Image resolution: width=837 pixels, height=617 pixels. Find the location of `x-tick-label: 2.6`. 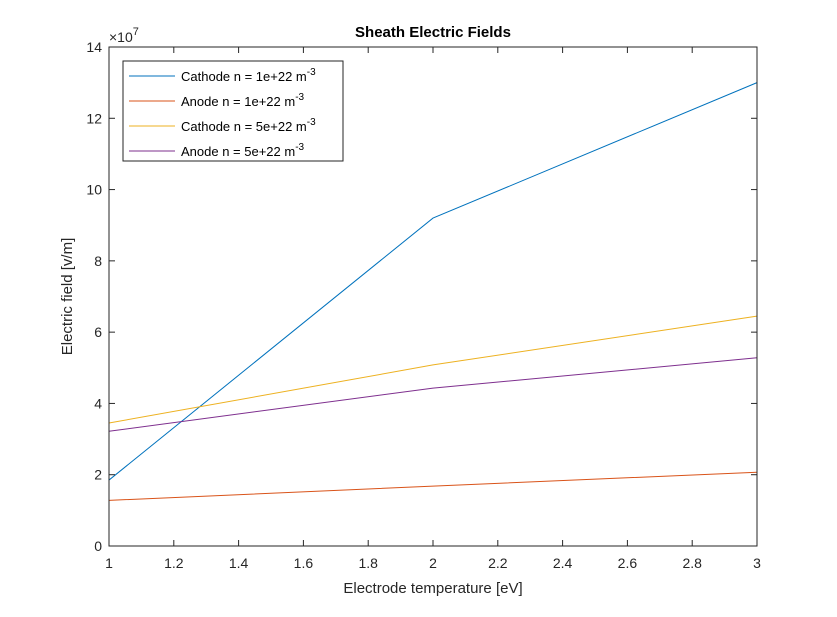

x-tick-label: 2.6 is located at coordinates (628, 563).